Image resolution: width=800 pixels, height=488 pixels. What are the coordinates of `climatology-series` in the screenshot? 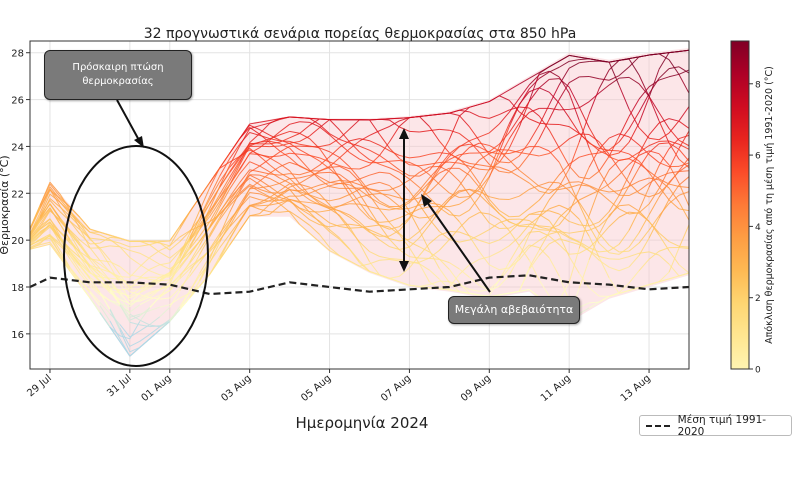 It's located at (359, 285).